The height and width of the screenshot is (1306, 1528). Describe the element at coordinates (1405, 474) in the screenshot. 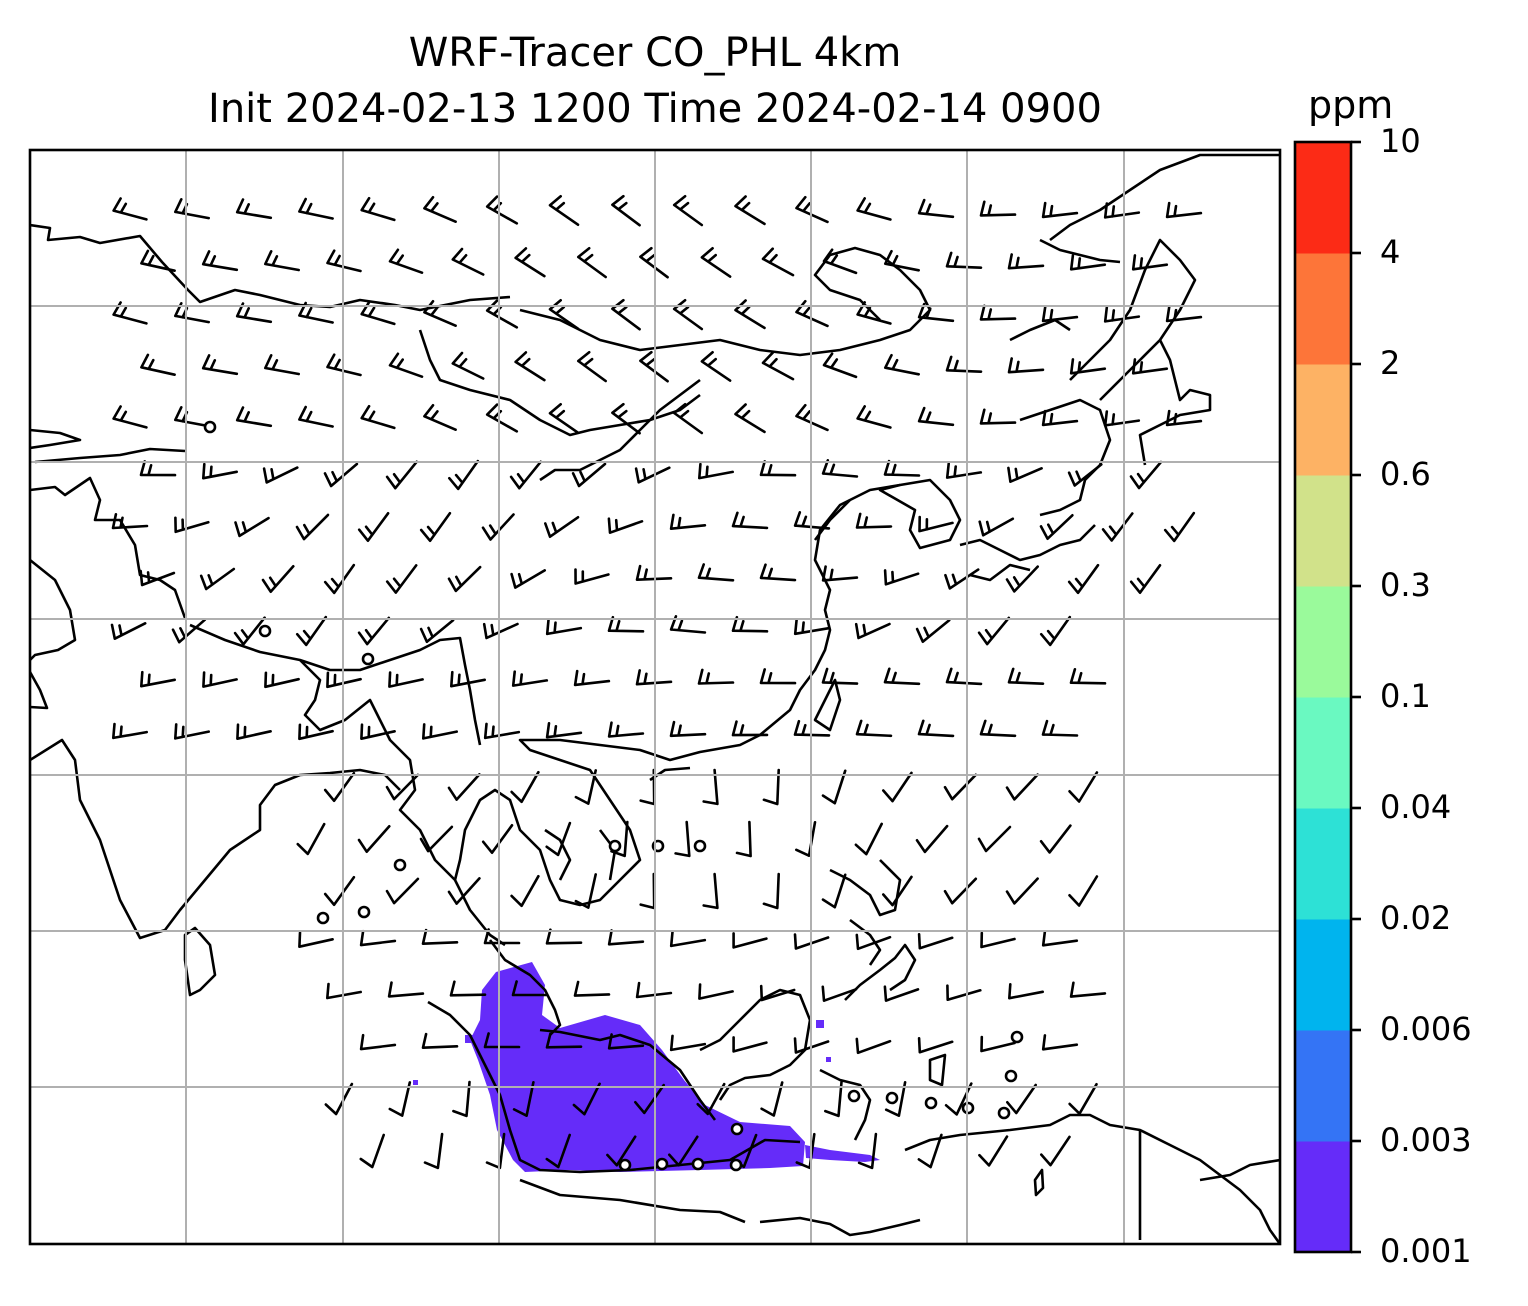

I see `colorbar-tick-label: 0.6` at that location.